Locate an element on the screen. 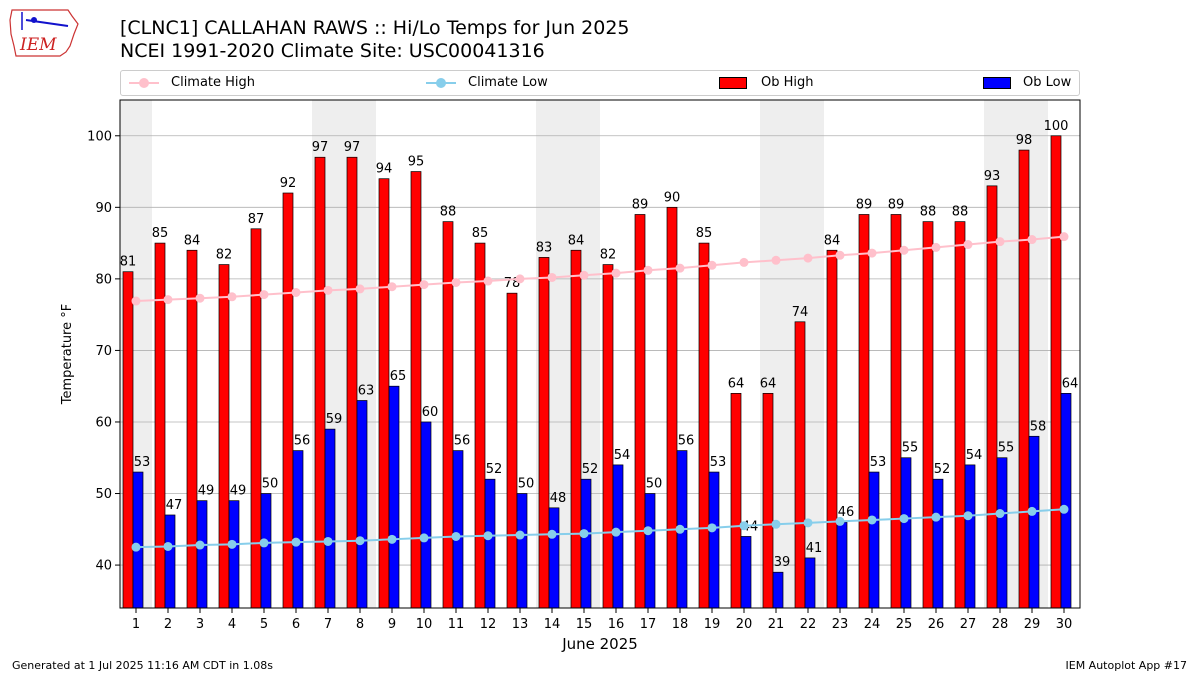 The image size is (1200, 675). x-tick-label: 2 is located at coordinates (168, 624).